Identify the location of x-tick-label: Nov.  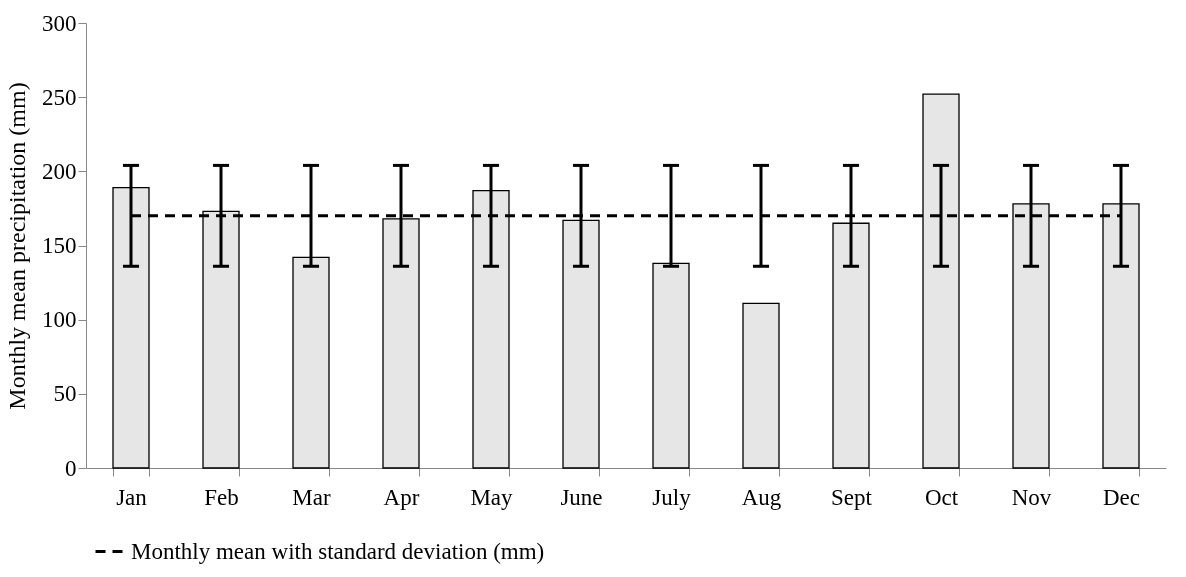
(1031, 497).